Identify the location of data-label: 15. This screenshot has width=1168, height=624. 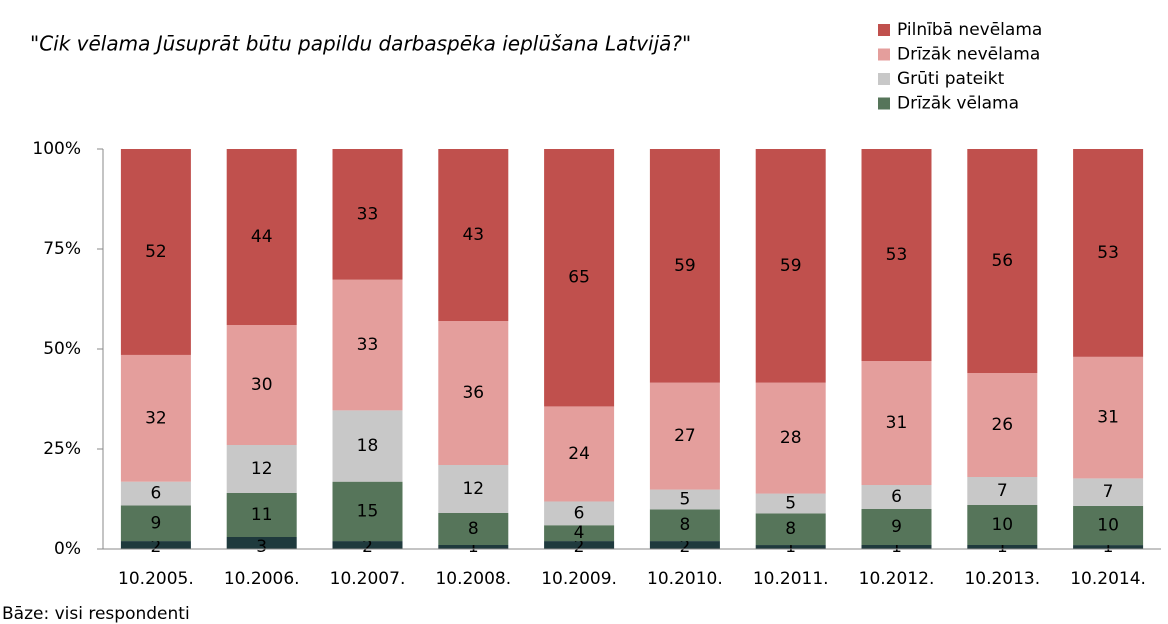
(368, 511).